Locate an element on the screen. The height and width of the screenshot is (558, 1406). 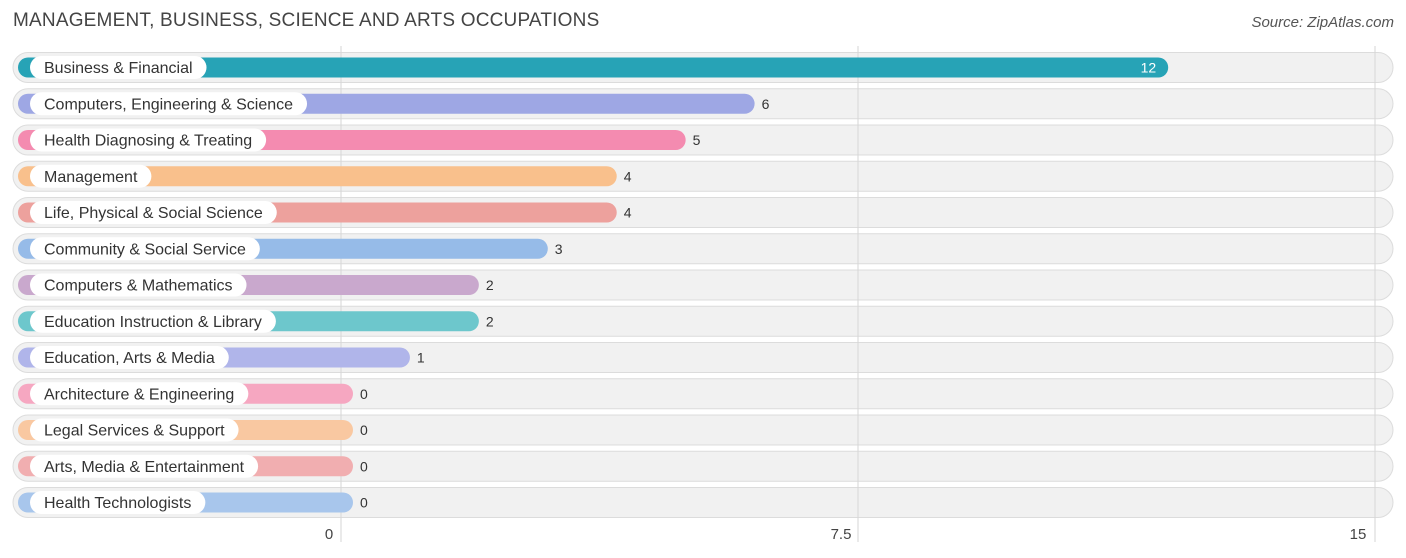
category-label: Life, Physical & Social Science is located at coordinates (153, 213).